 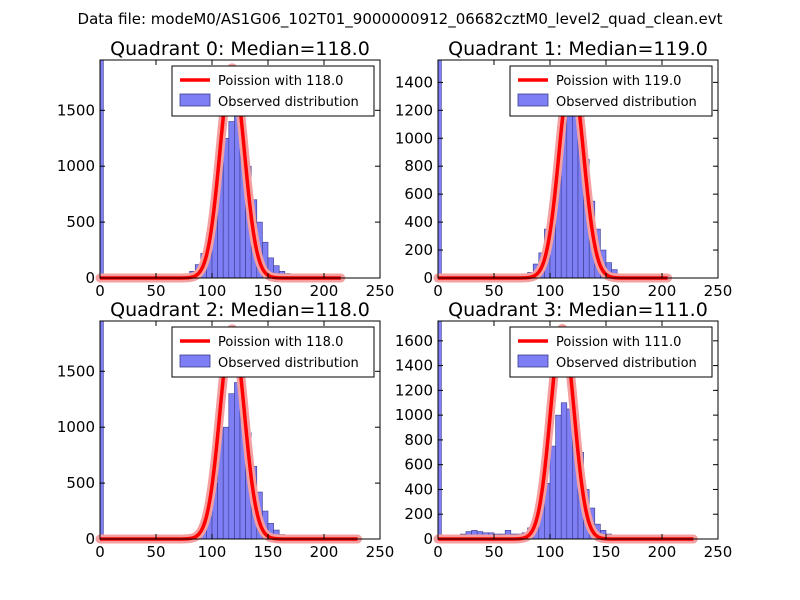 What do you see at coordinates (578, 310) in the screenshot?
I see `quadrant-3-title: Quadrant 3: Median=111.0` at bounding box center [578, 310].